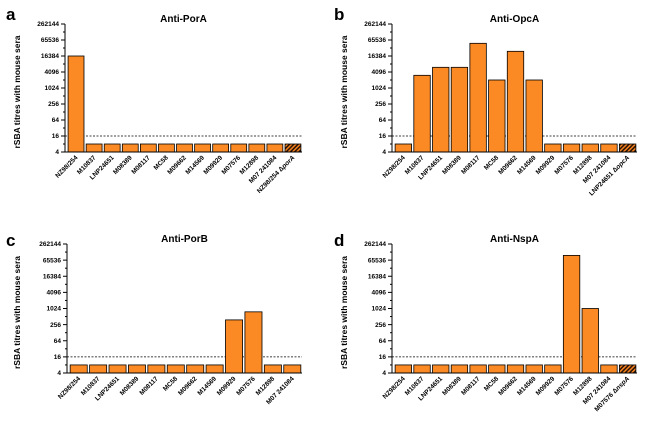  Describe the element at coordinates (10, 240) in the screenshot. I see `panel-letter: c` at that location.